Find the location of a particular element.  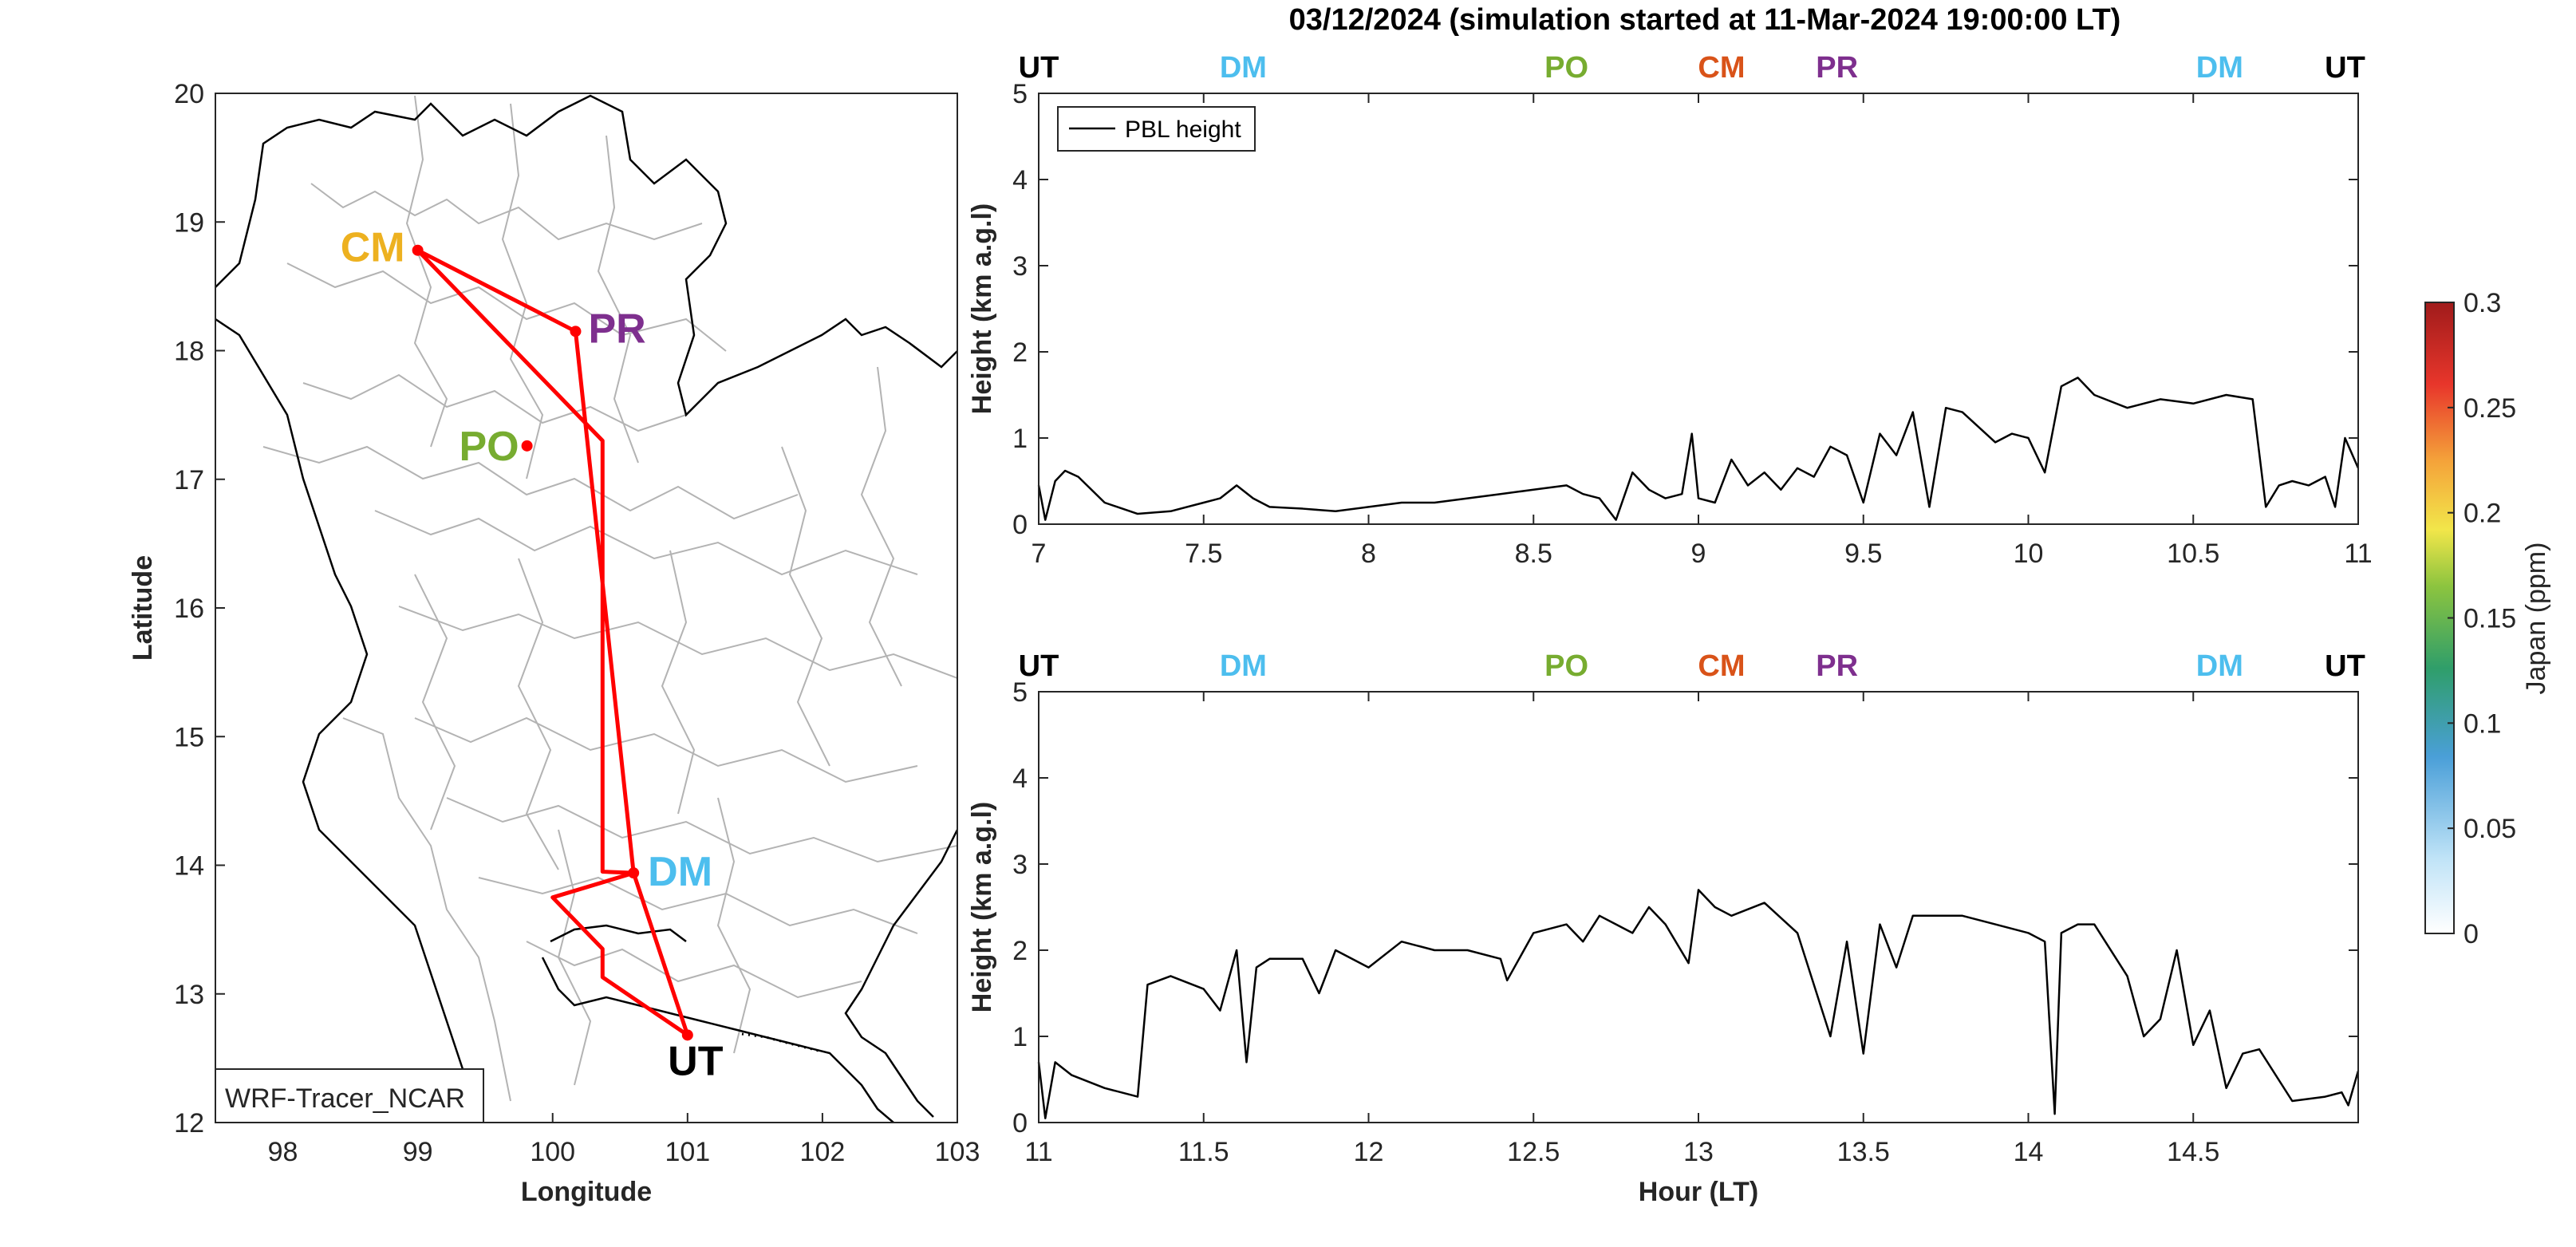

x-tick-label: 8 is located at coordinates (1368, 554).